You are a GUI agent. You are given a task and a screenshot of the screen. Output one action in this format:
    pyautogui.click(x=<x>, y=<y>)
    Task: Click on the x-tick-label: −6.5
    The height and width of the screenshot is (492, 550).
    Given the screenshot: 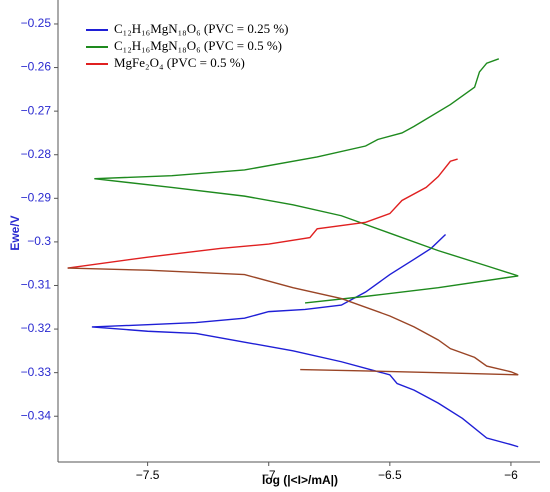 What is the action you would take?
    pyautogui.click(x=390, y=475)
    